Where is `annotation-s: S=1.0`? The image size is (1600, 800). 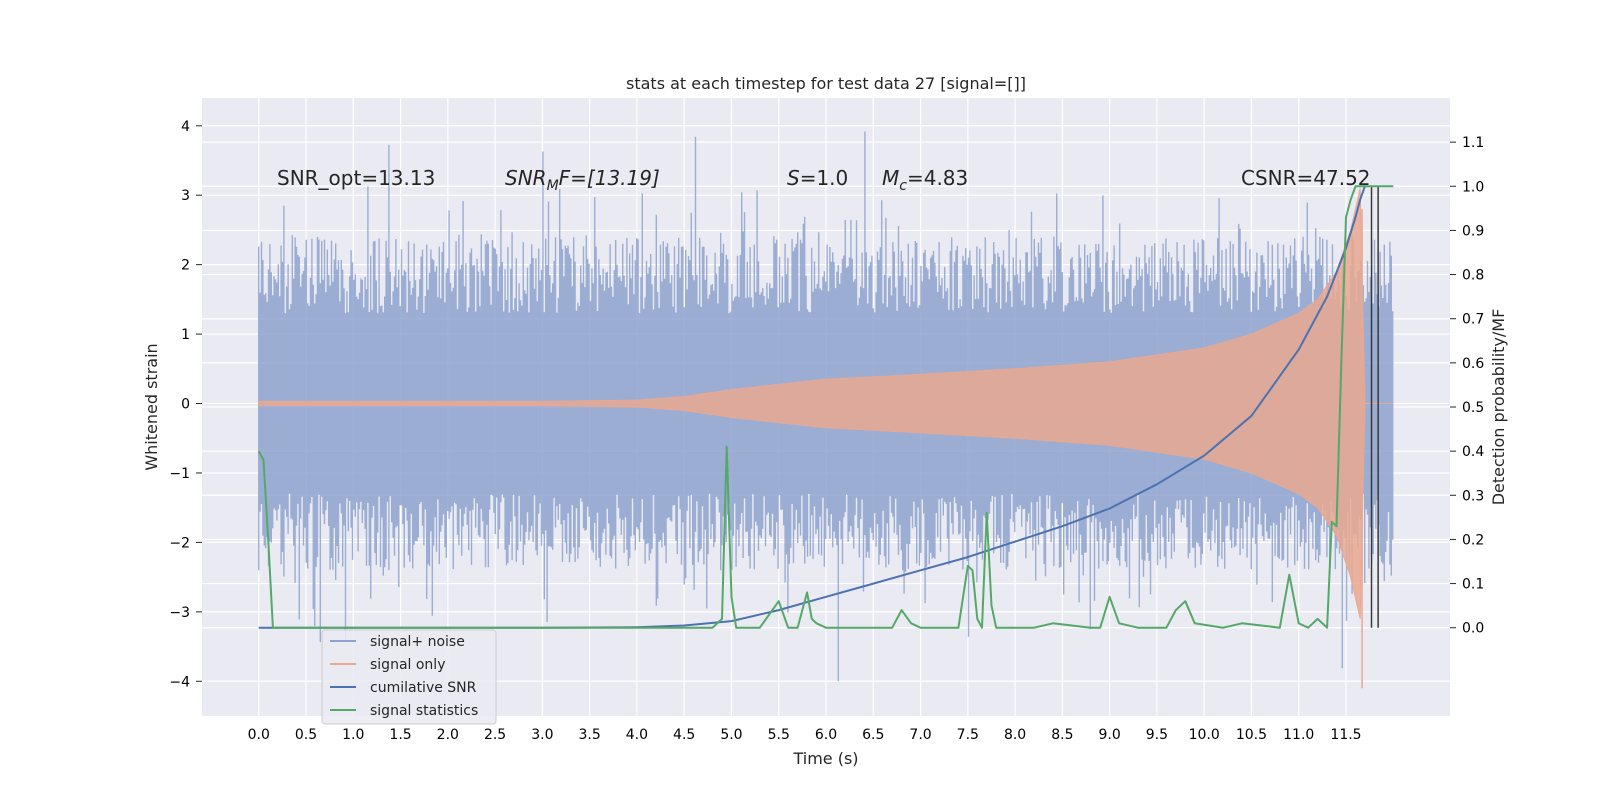
annotation-s: S=1.0 is located at coordinates (817, 178).